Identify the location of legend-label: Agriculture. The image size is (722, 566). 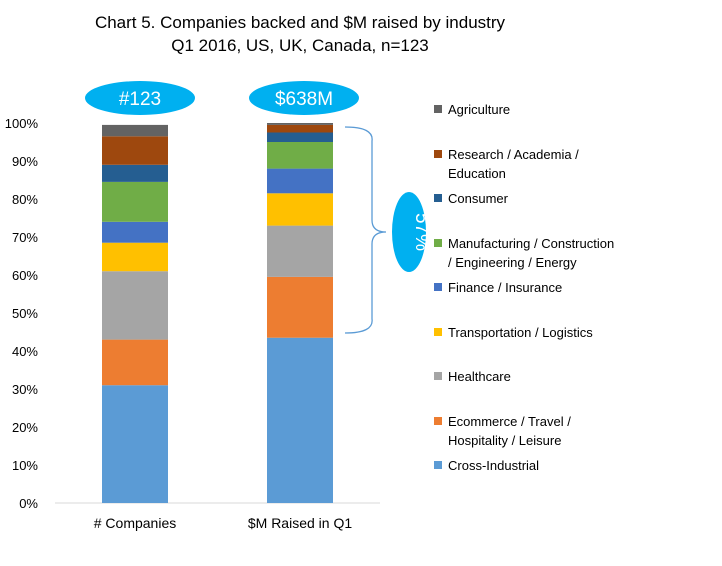
(479, 109).